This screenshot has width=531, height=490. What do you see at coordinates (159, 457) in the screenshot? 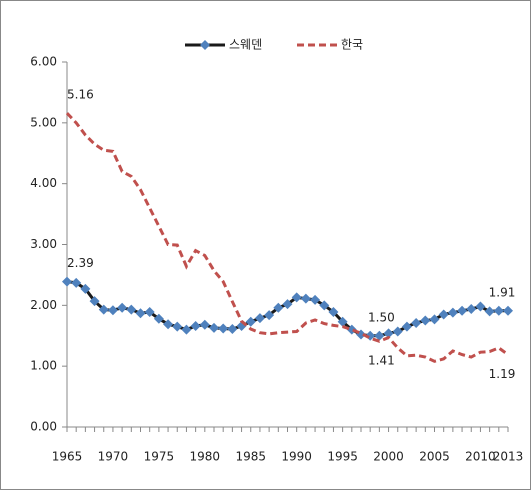
I see `x-tick-label: 1975` at bounding box center [159, 457].